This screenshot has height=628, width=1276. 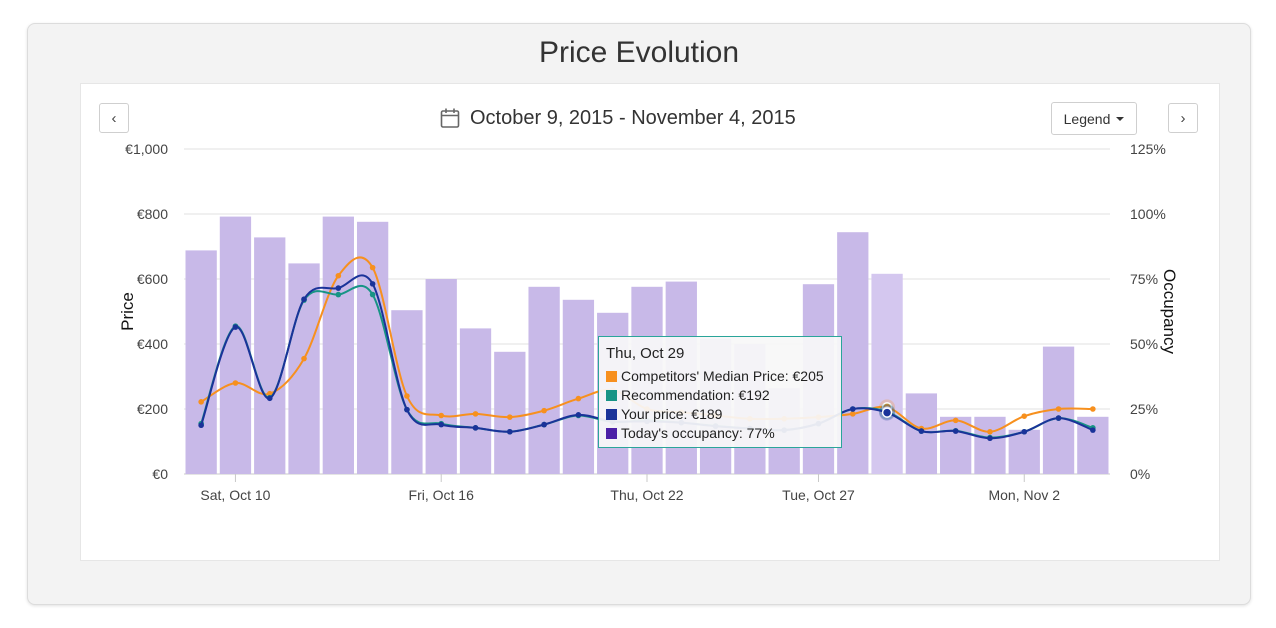 I want to click on tooltip-text: Your price: €189, so click(x=672, y=414).